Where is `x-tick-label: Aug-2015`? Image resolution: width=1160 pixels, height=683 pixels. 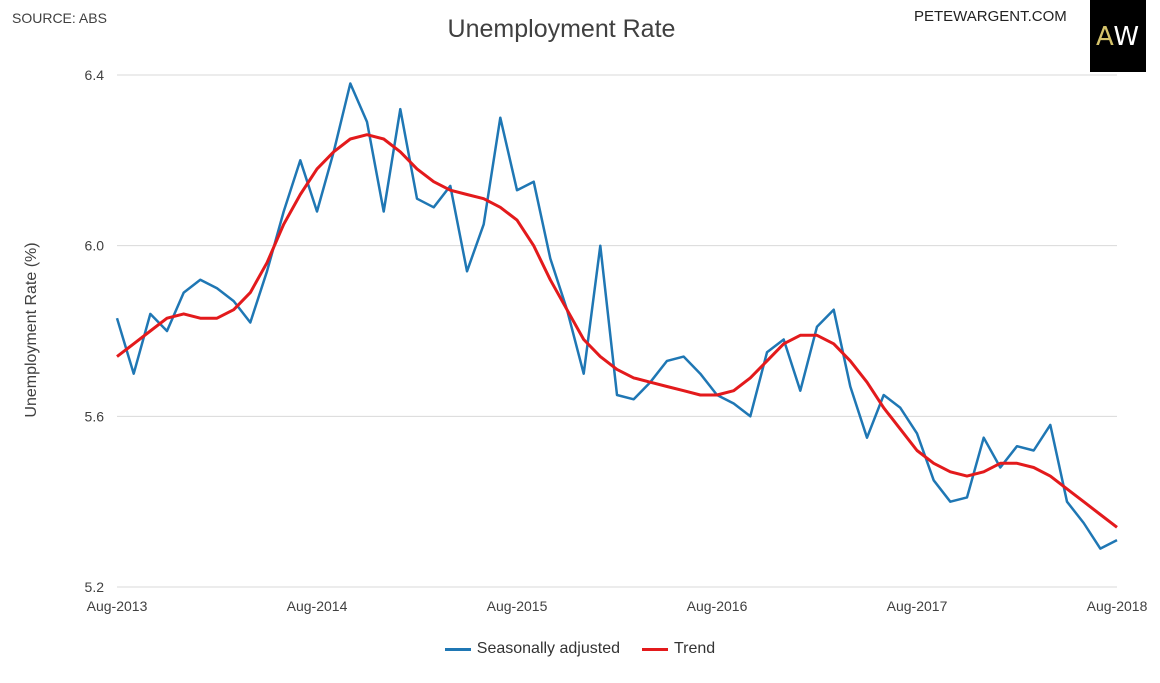 x-tick-label: Aug-2015 is located at coordinates (517, 606).